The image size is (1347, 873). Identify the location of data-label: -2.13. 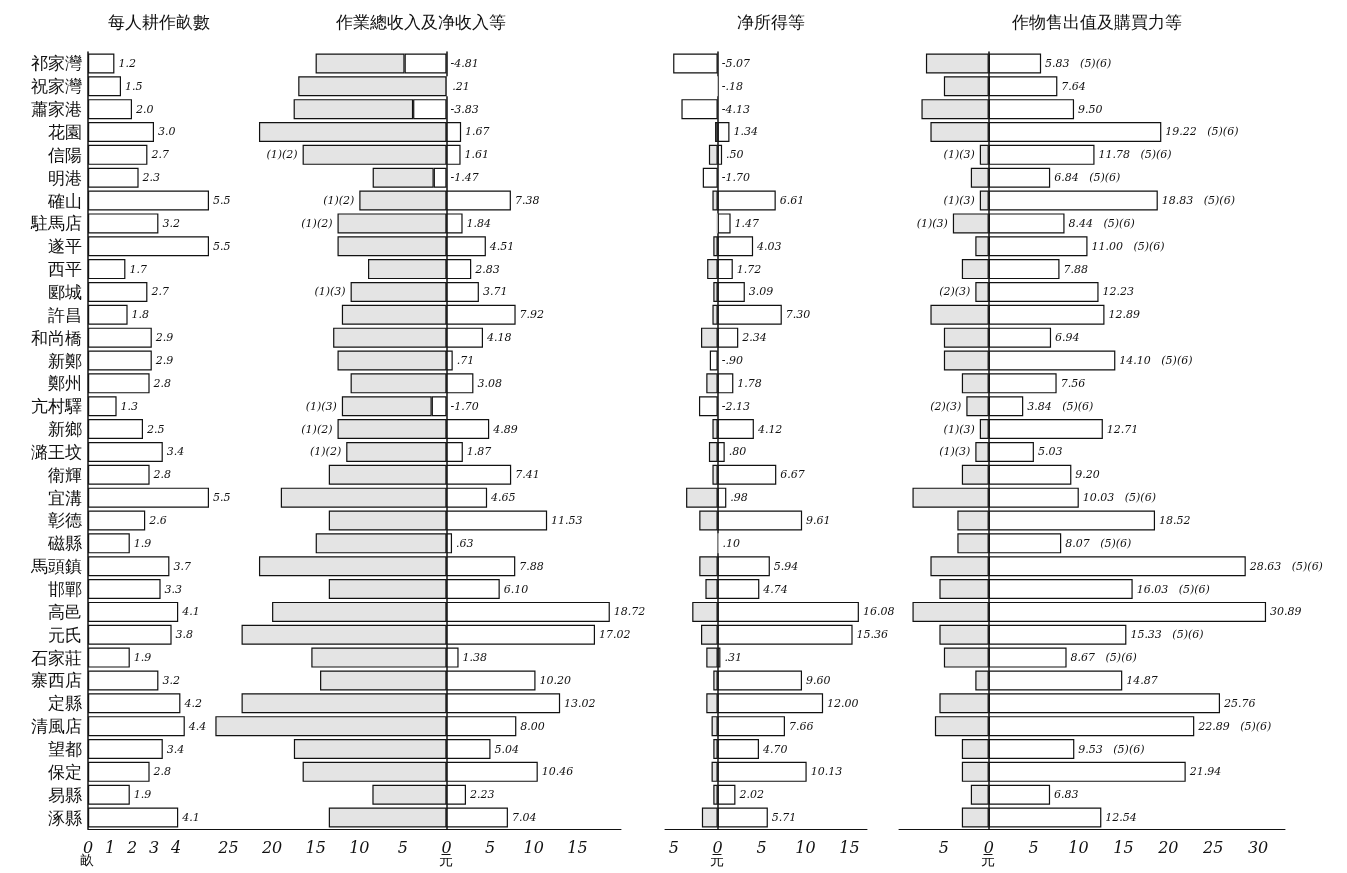
(735, 406).